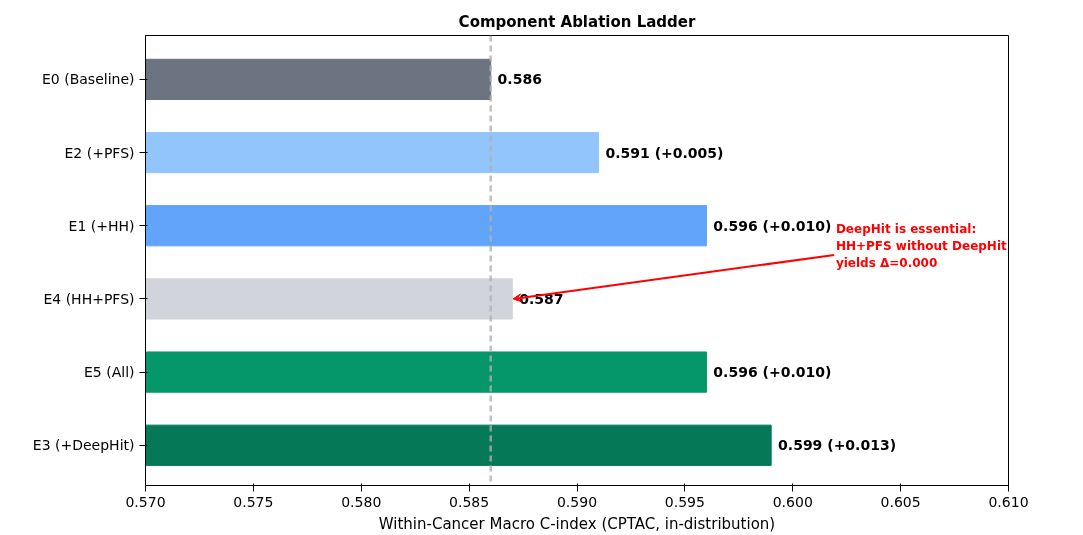 The image size is (1083, 535). What do you see at coordinates (577, 501) in the screenshot?
I see `x-tick-label: 0.590` at bounding box center [577, 501].